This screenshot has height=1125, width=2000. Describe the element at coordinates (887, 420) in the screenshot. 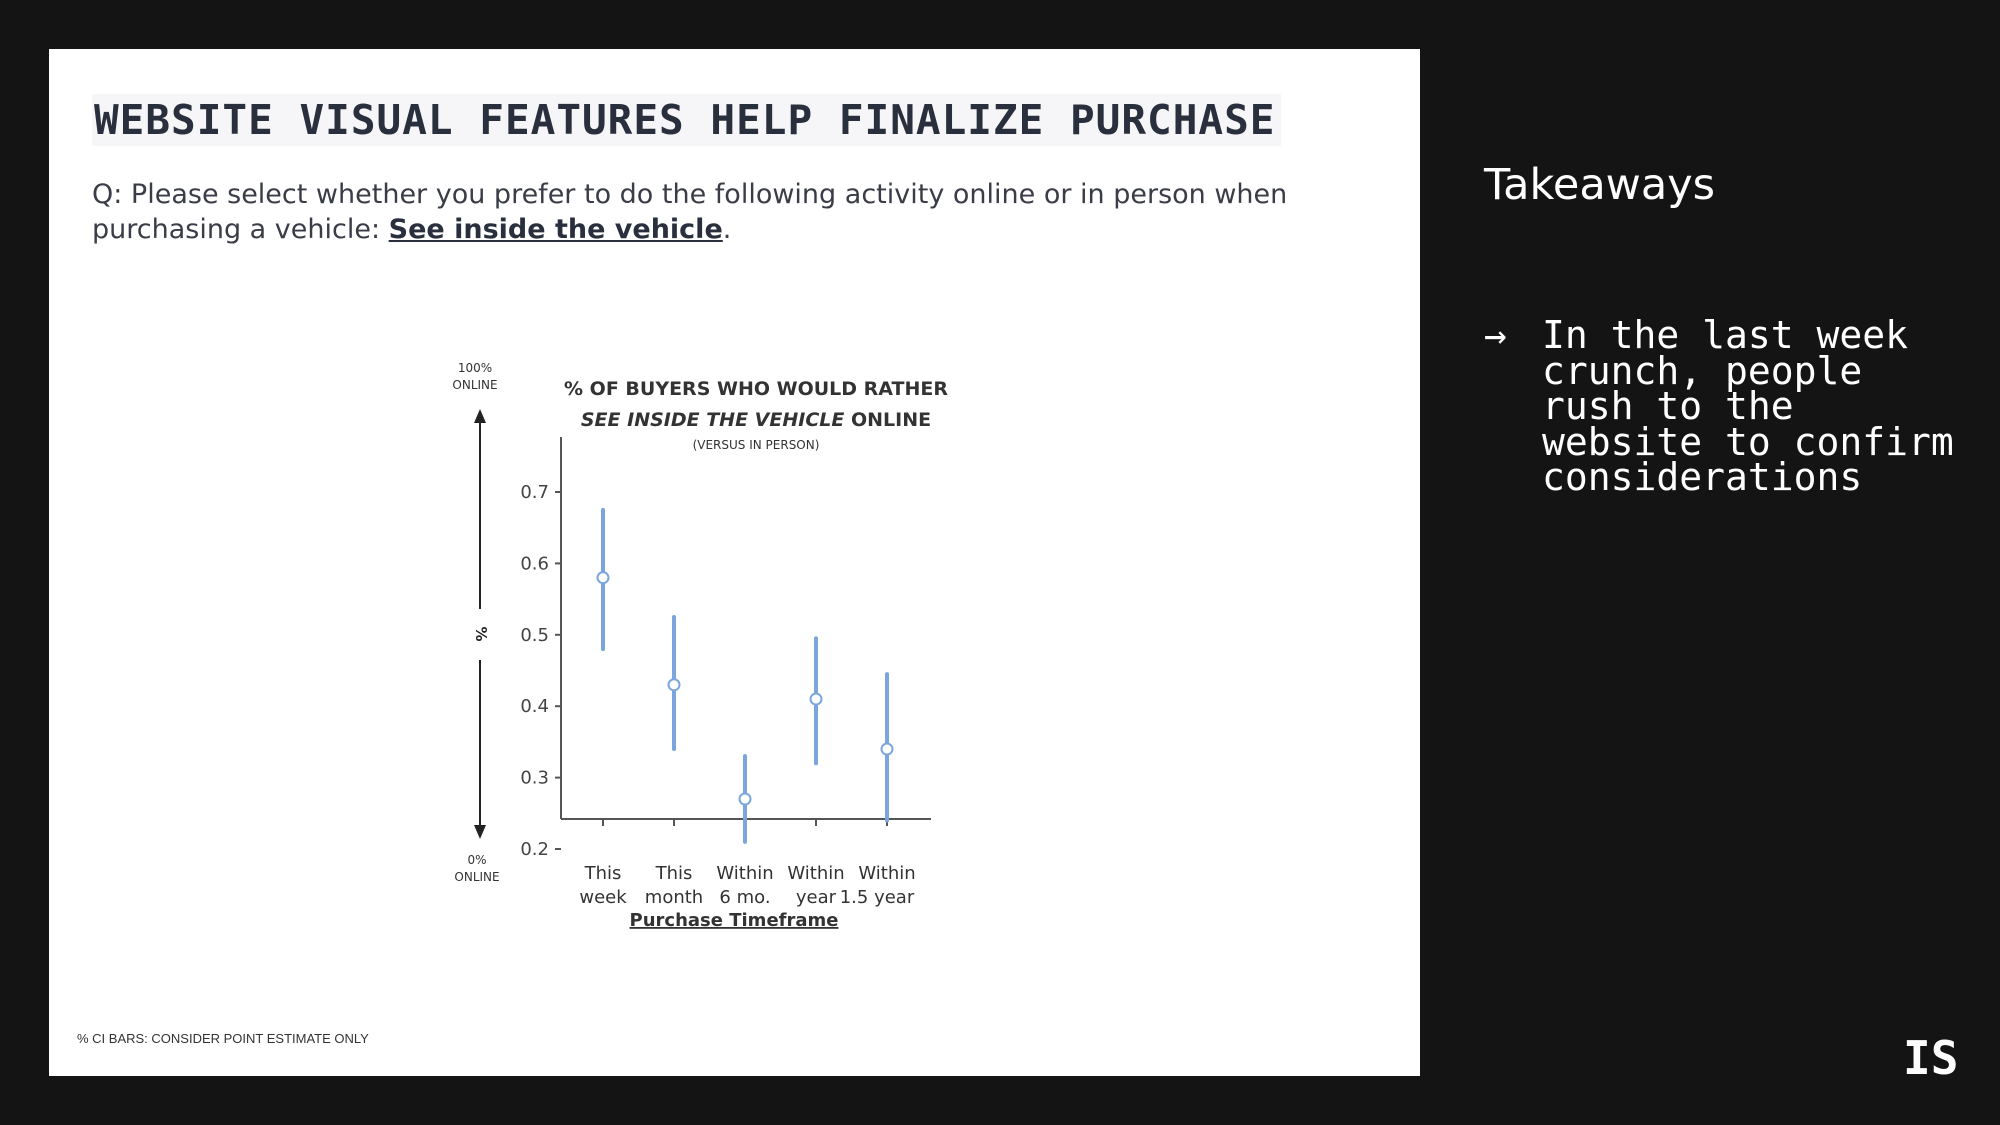

I see `chart-title-rest: ONLINE` at that location.